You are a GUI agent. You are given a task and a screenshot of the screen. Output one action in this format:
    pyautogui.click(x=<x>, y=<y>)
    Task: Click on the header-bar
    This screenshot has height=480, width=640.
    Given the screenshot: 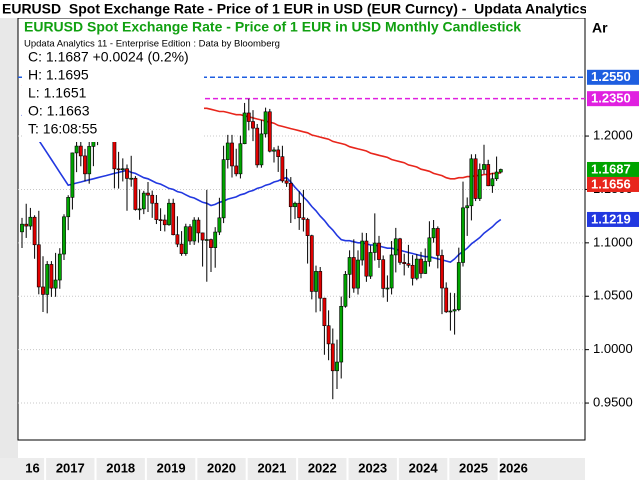 What is the action you would take?
    pyautogui.click(x=320, y=9)
    